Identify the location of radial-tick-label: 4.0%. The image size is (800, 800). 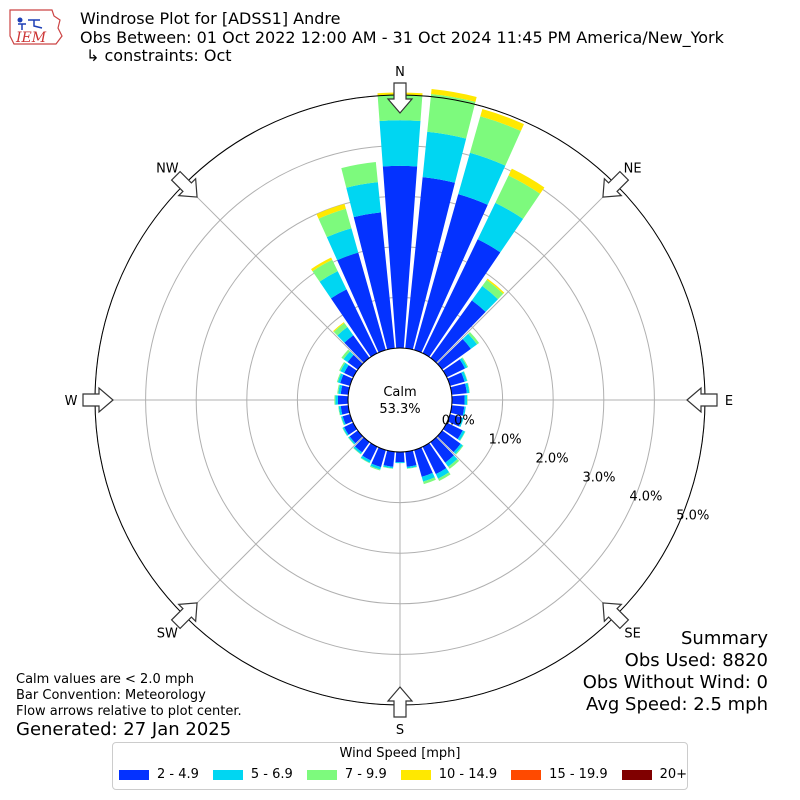
(645, 496).